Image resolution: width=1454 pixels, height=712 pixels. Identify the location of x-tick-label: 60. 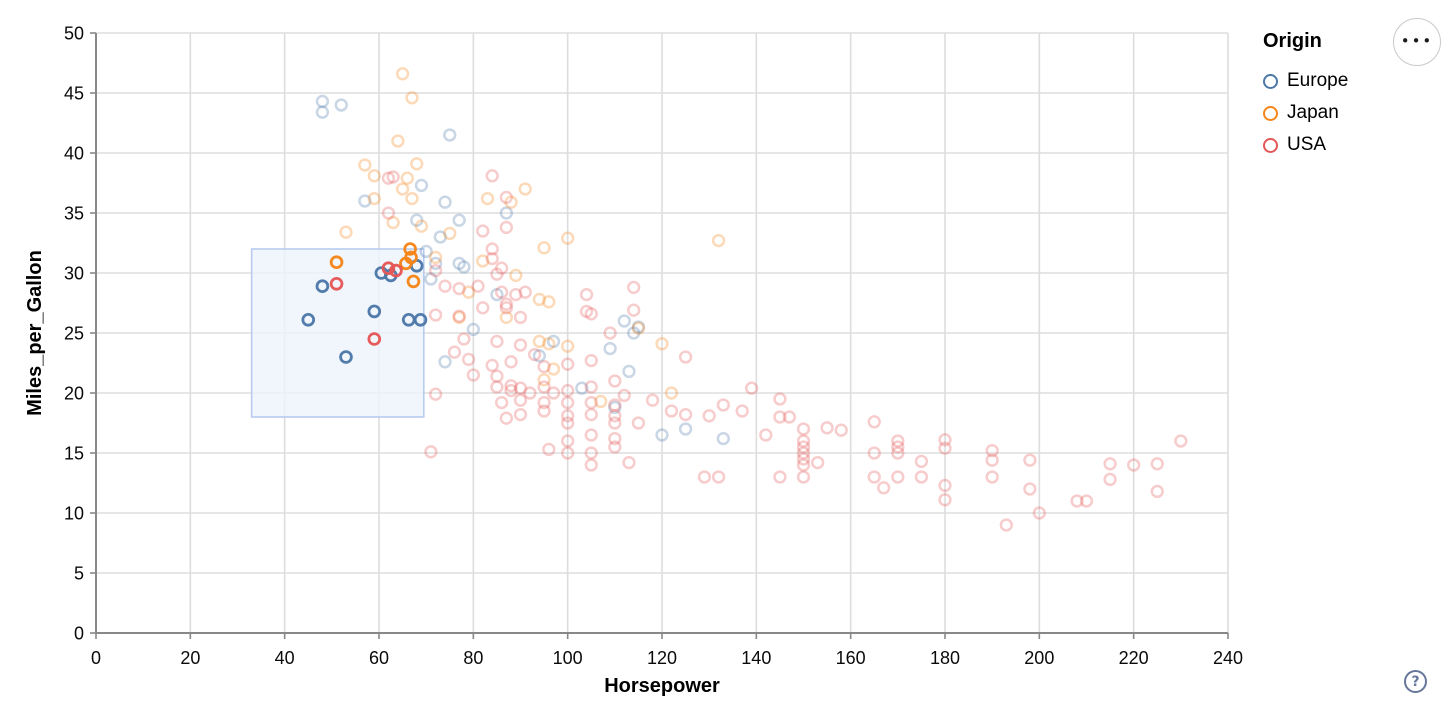
(379, 658).